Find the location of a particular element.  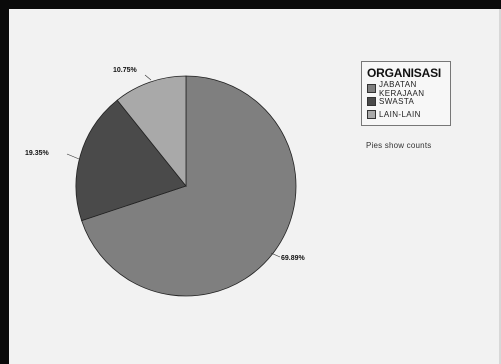

legend-item-lain-lain: LAIN-LAIN is located at coordinates (406, 114).